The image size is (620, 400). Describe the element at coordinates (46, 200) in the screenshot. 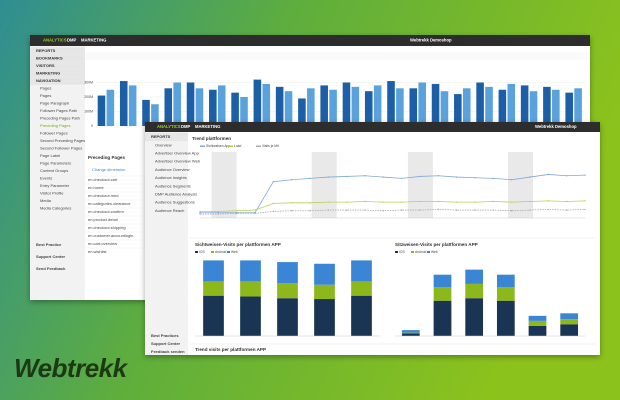

I see `sidebar-item: Media` at that location.